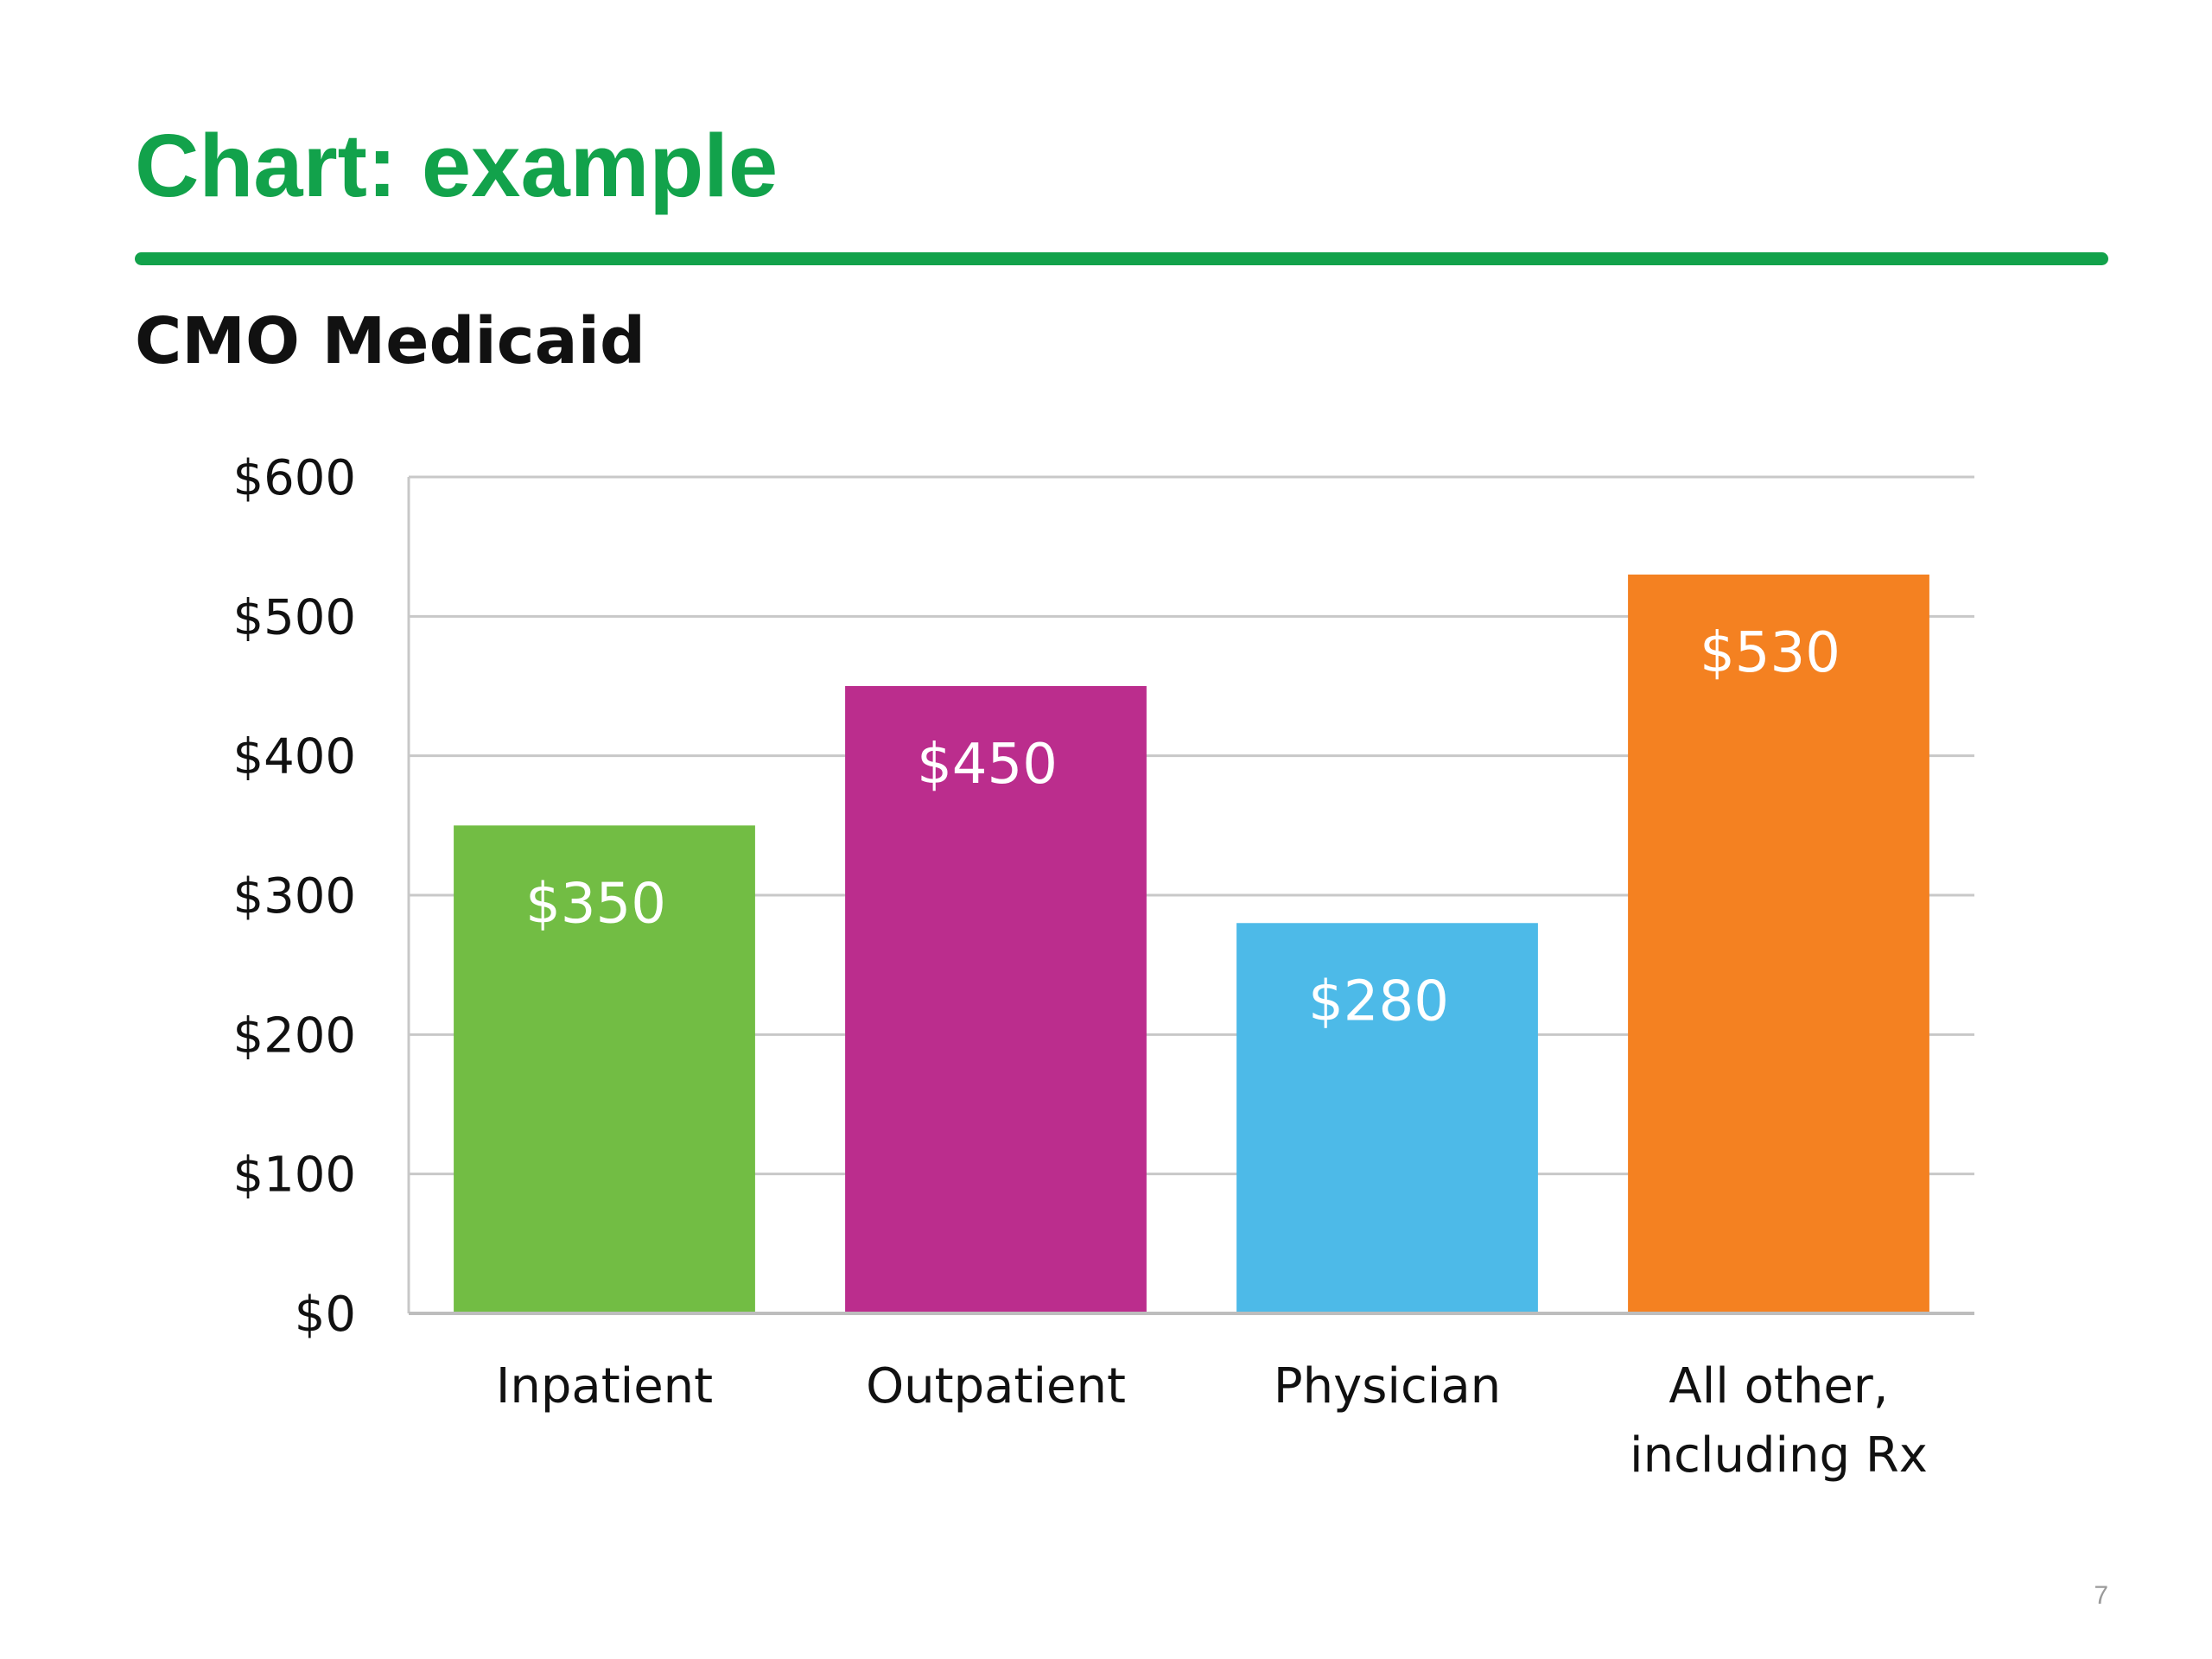  What do you see at coordinates (294, 617) in the screenshot?
I see `y-tick-label: $500` at bounding box center [294, 617].